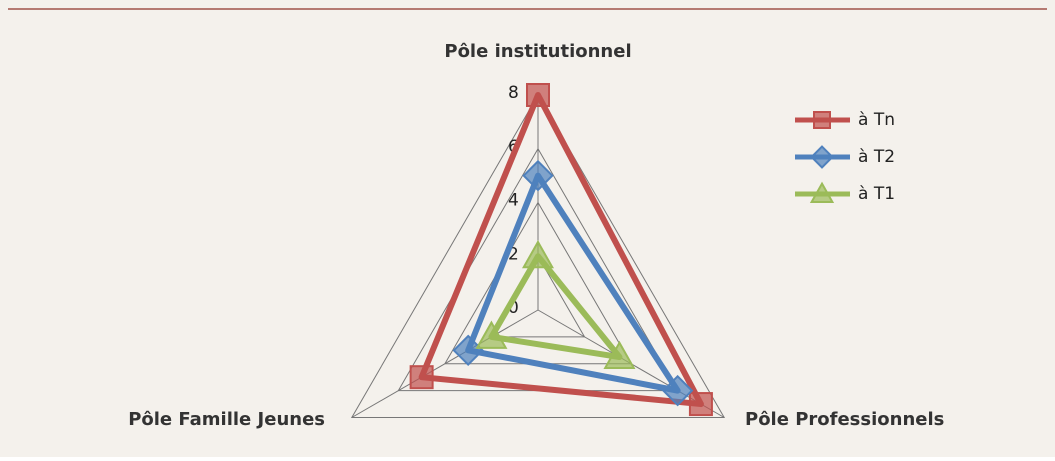 Image resolution: width=1055 pixels, height=461 pixels. Describe the element at coordinates (844, 419) in the screenshot. I see `axis-label: Pôle Professionnels` at that location.